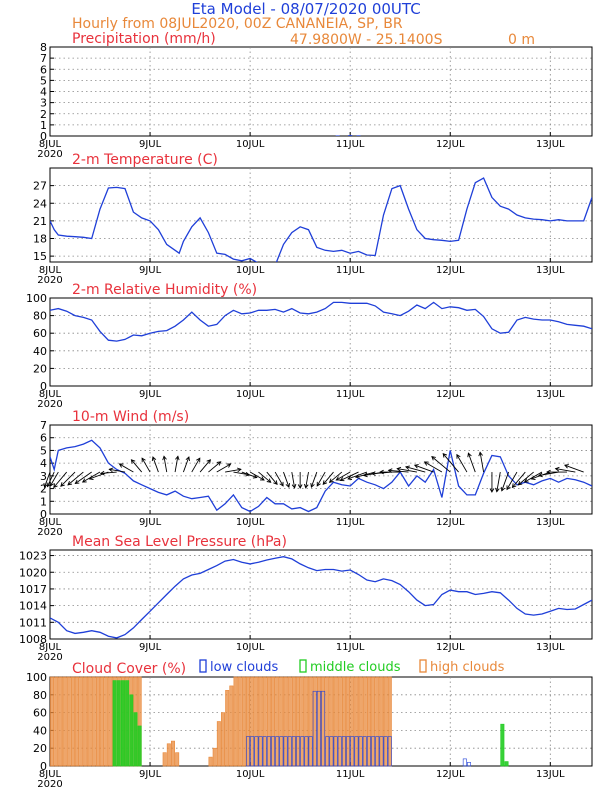 The width and height of the screenshot is (612, 792). What do you see at coordinates (40, 256) in the screenshot?
I see `temp-ytick-label: 15` at bounding box center [40, 256].